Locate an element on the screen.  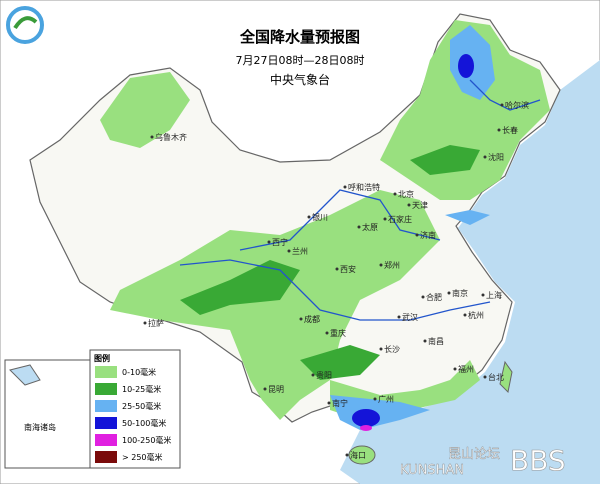
hainan is located at coordinates (362, 455).